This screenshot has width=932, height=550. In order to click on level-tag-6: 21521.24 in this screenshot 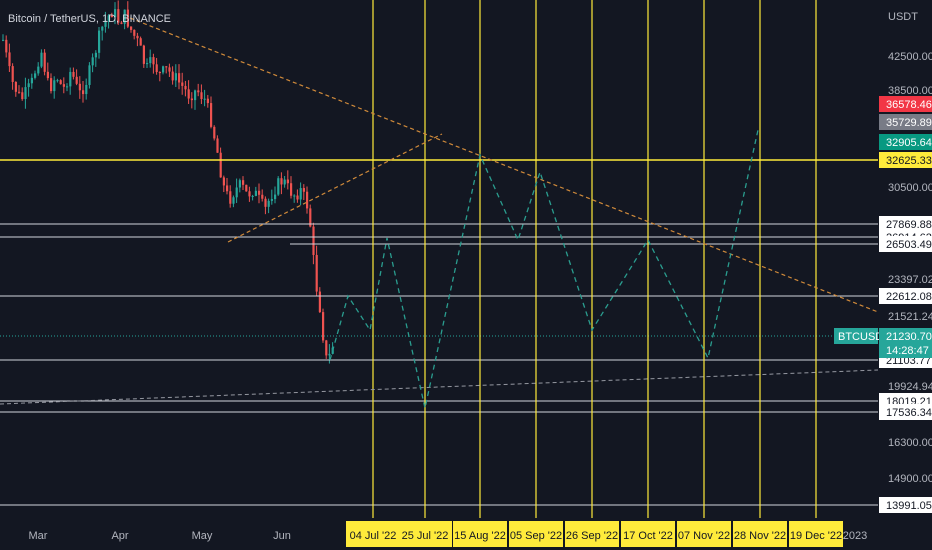, I will do `click(910, 317)`.